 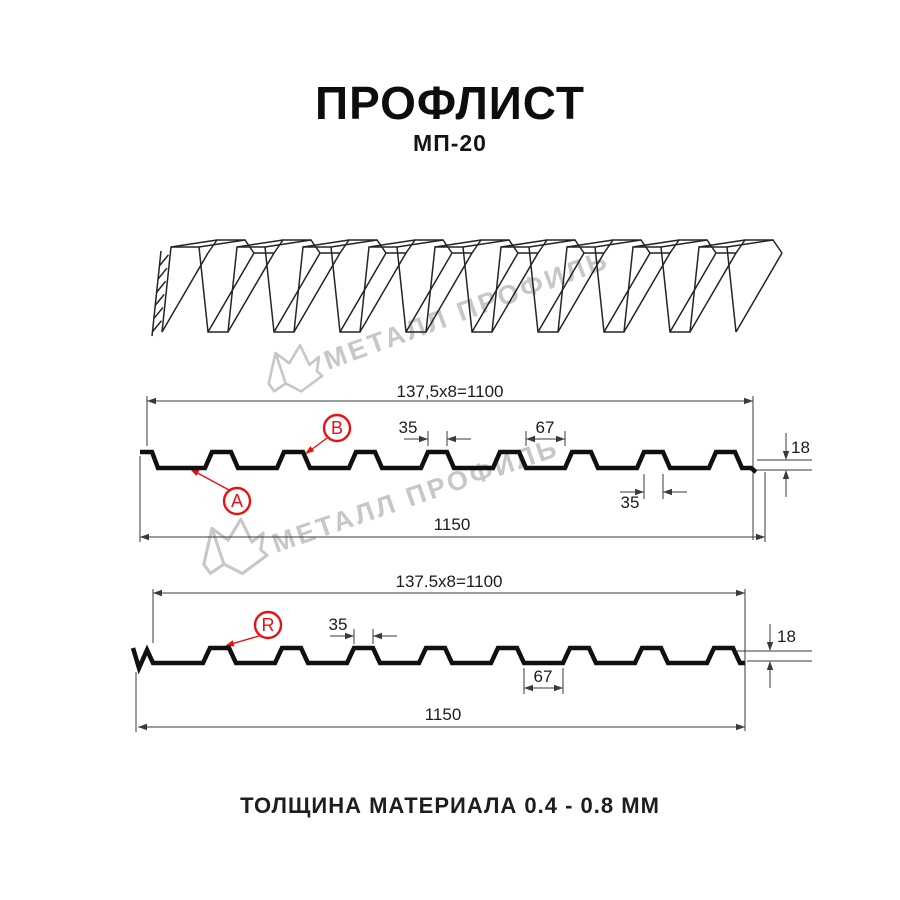 I want to click on label-leader-line, so click(x=210, y=480).